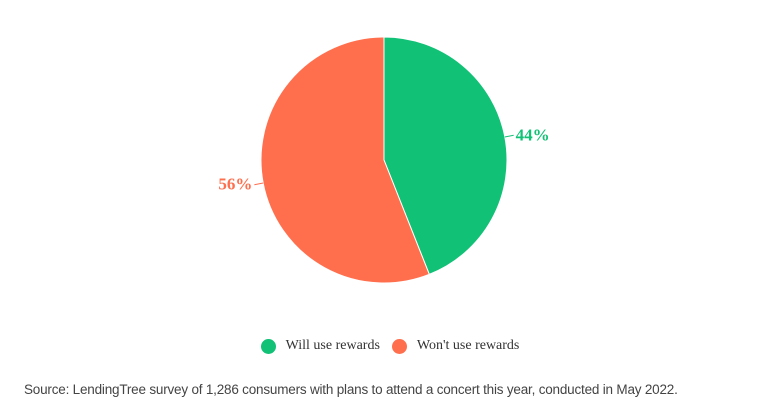 The width and height of the screenshot is (780, 415). Describe the element at coordinates (235, 184) in the screenshot. I see `data-label: 56%` at that location.